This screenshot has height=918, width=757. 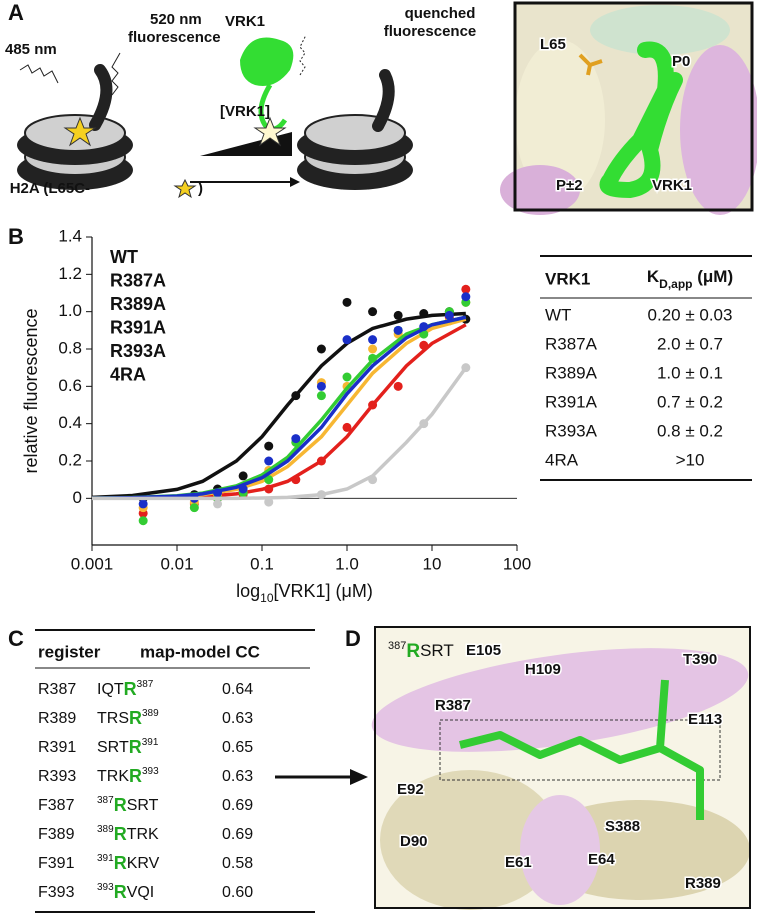 I want to click on table-cell: R391A, so click(x=571, y=401).